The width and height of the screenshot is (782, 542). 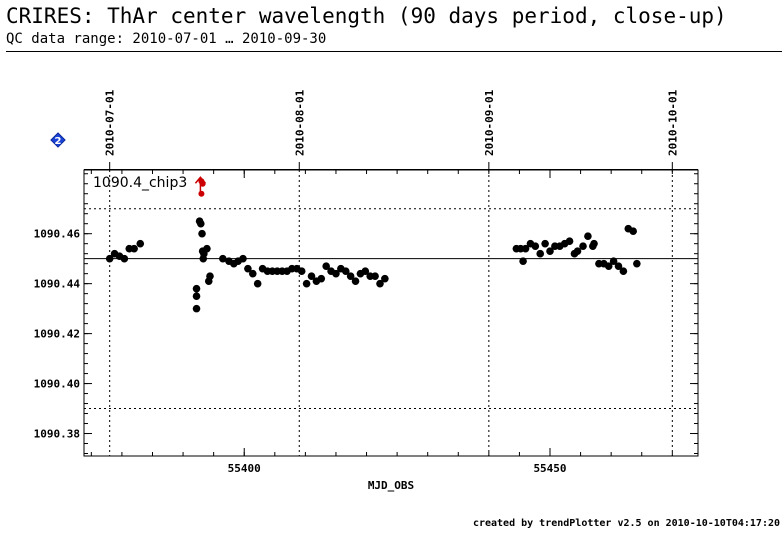 What do you see at coordinates (57, 384) in the screenshot?
I see `y-tick-label: 1090.40` at bounding box center [57, 384].